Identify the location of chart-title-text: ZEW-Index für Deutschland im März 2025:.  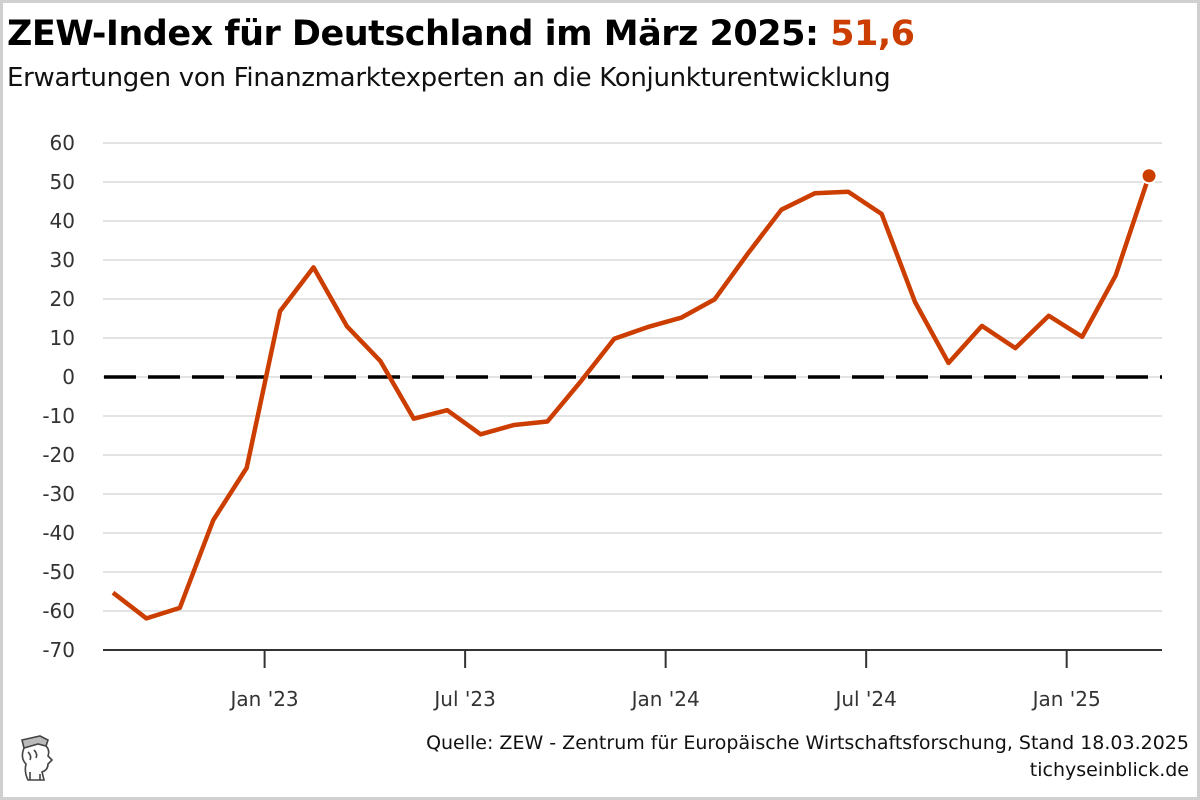
(413, 34).